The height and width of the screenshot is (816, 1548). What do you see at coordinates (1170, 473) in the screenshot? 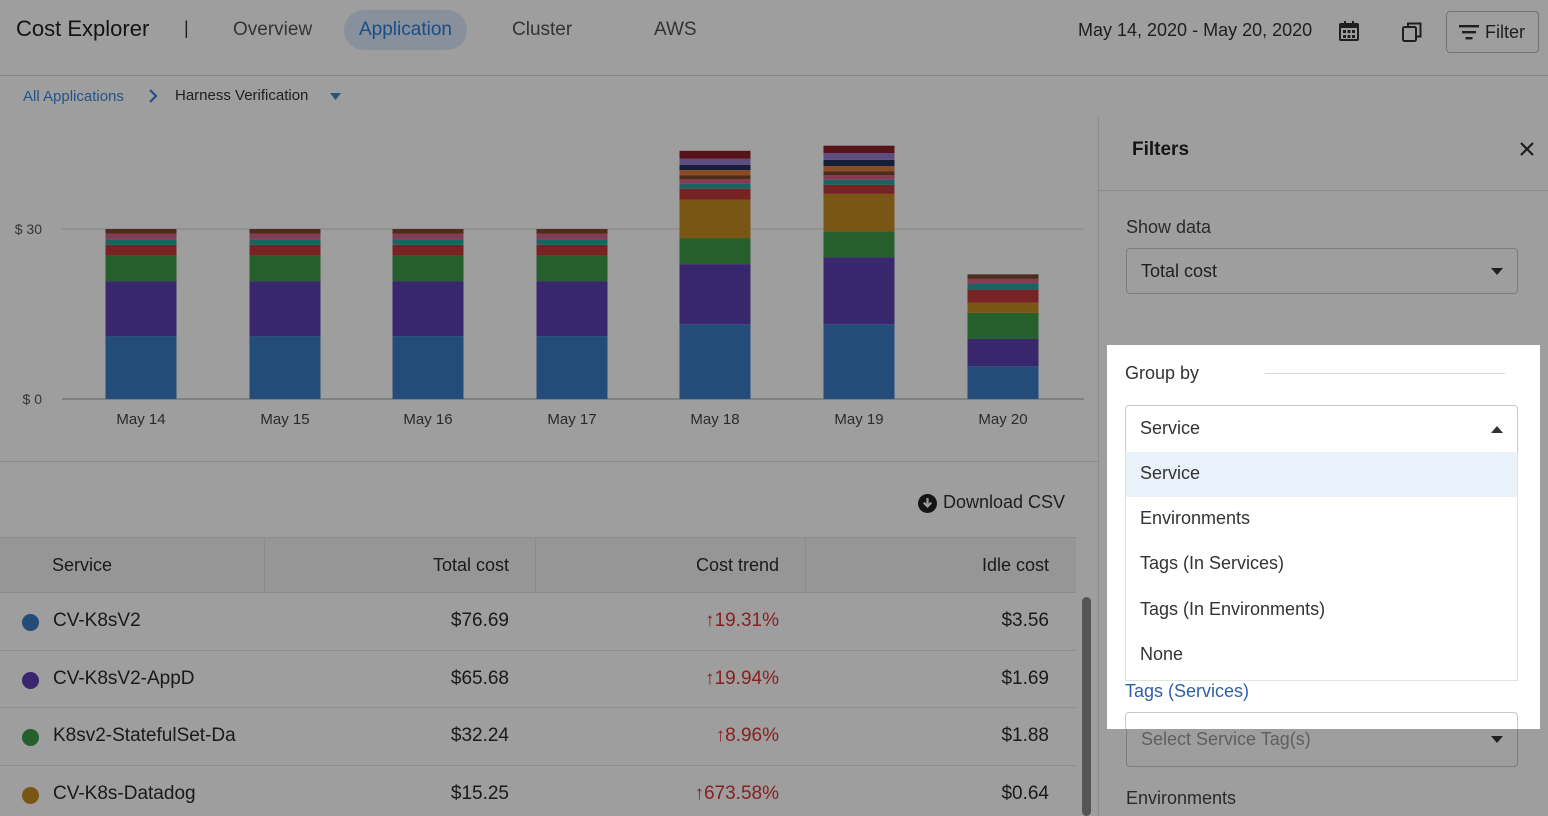
I see `option-label: Service` at bounding box center [1170, 473].